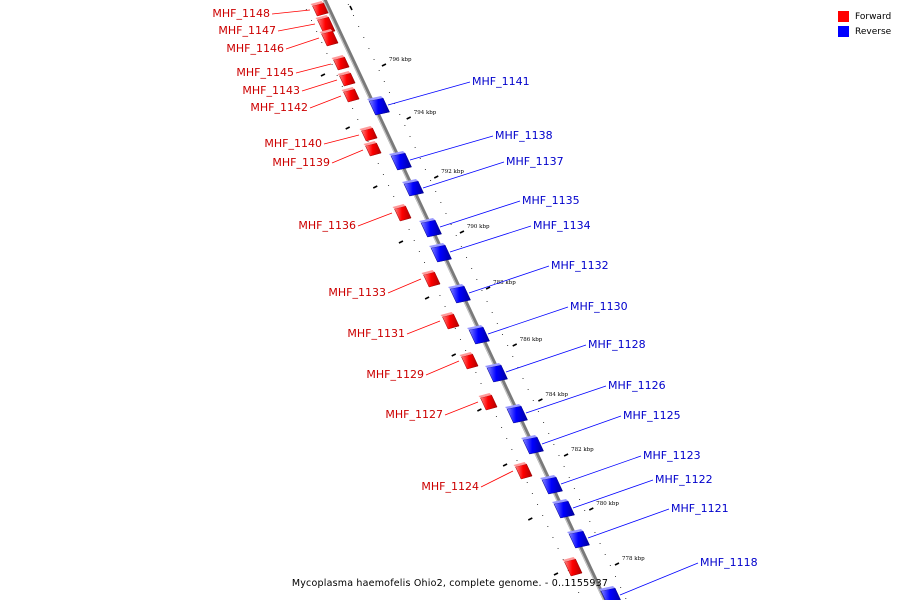 This screenshot has height=600, width=900. I want to click on reverse-gene-label: MHF_1132, so click(580, 265).